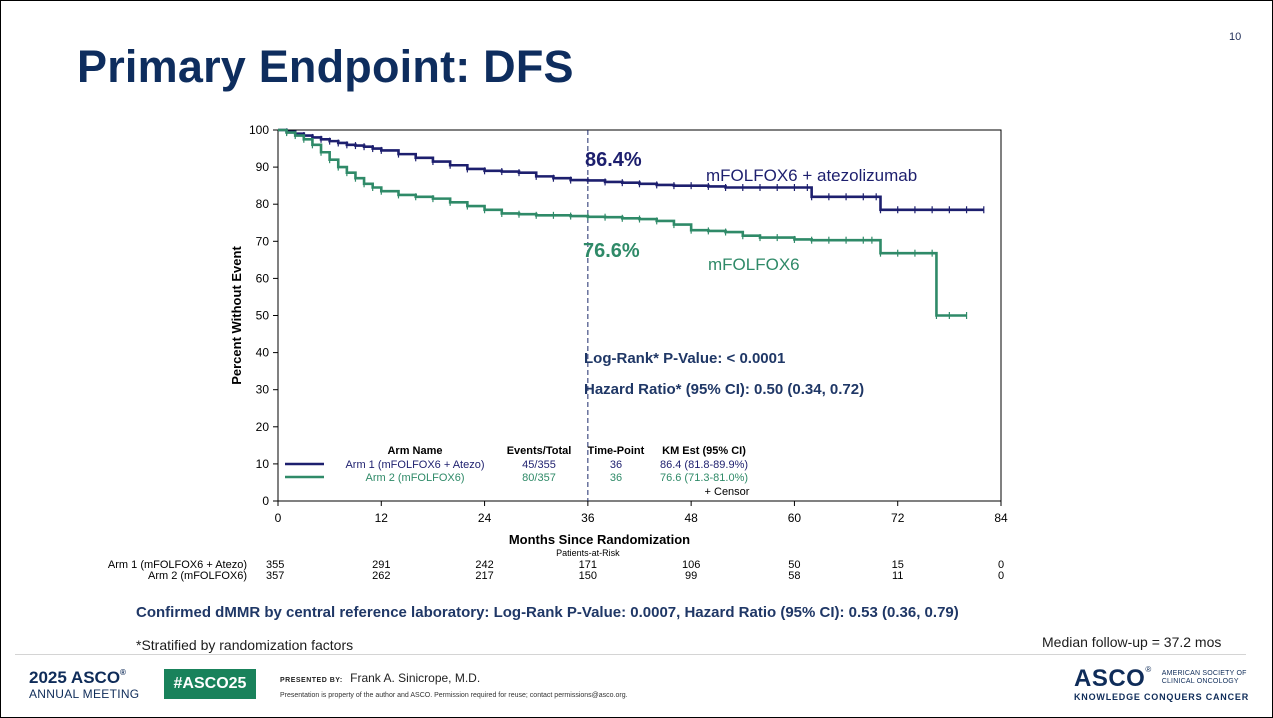 Image resolution: width=1273 pixels, height=718 pixels. Describe the element at coordinates (691, 518) in the screenshot. I see `x-tick-label: 48` at that location.